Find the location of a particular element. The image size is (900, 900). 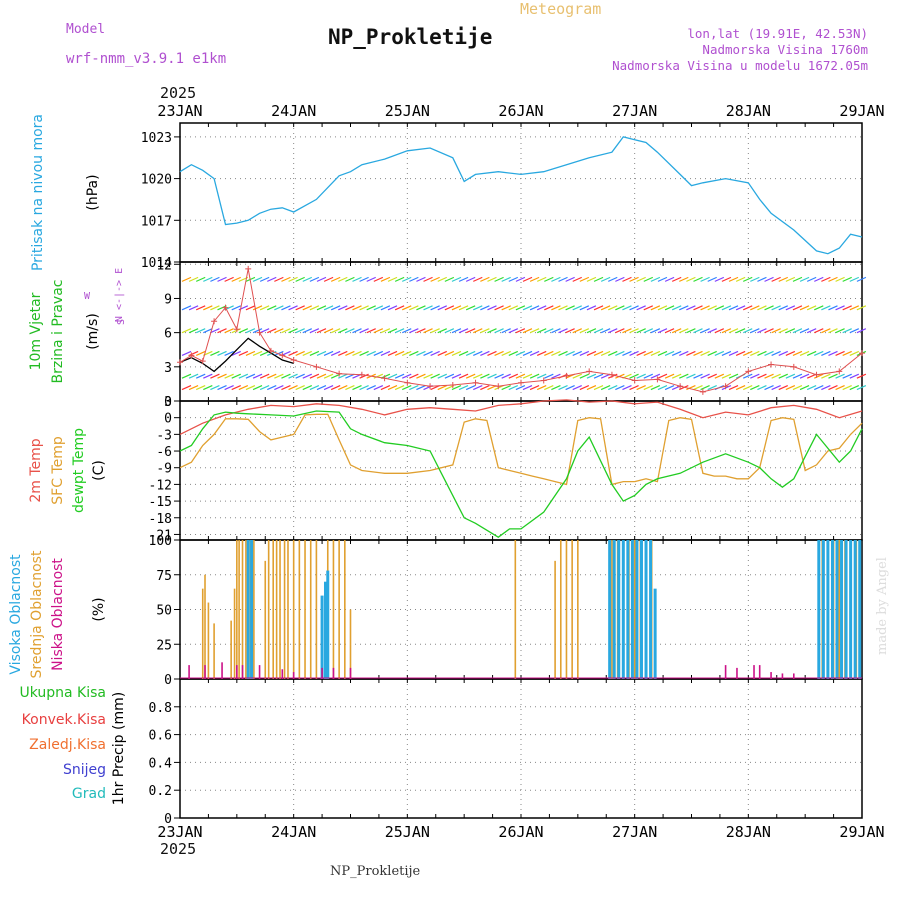

cloud-side-label-1: Visoka Oblacnost is located at coordinates (16, 614).